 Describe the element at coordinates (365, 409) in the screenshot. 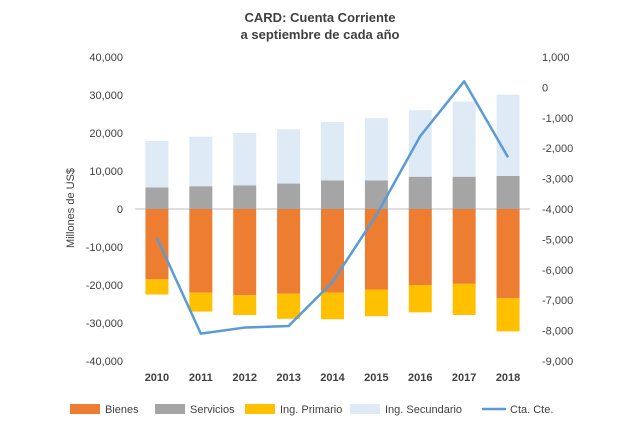

I see `legend-swatch-ing-secundario` at that location.